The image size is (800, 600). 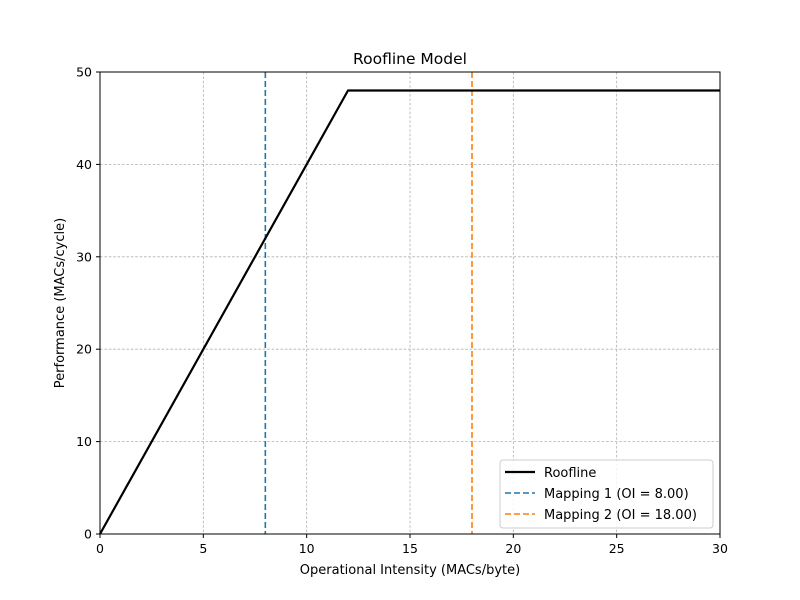 What do you see at coordinates (720, 548) in the screenshot?
I see `x-tick-label: 30` at bounding box center [720, 548].